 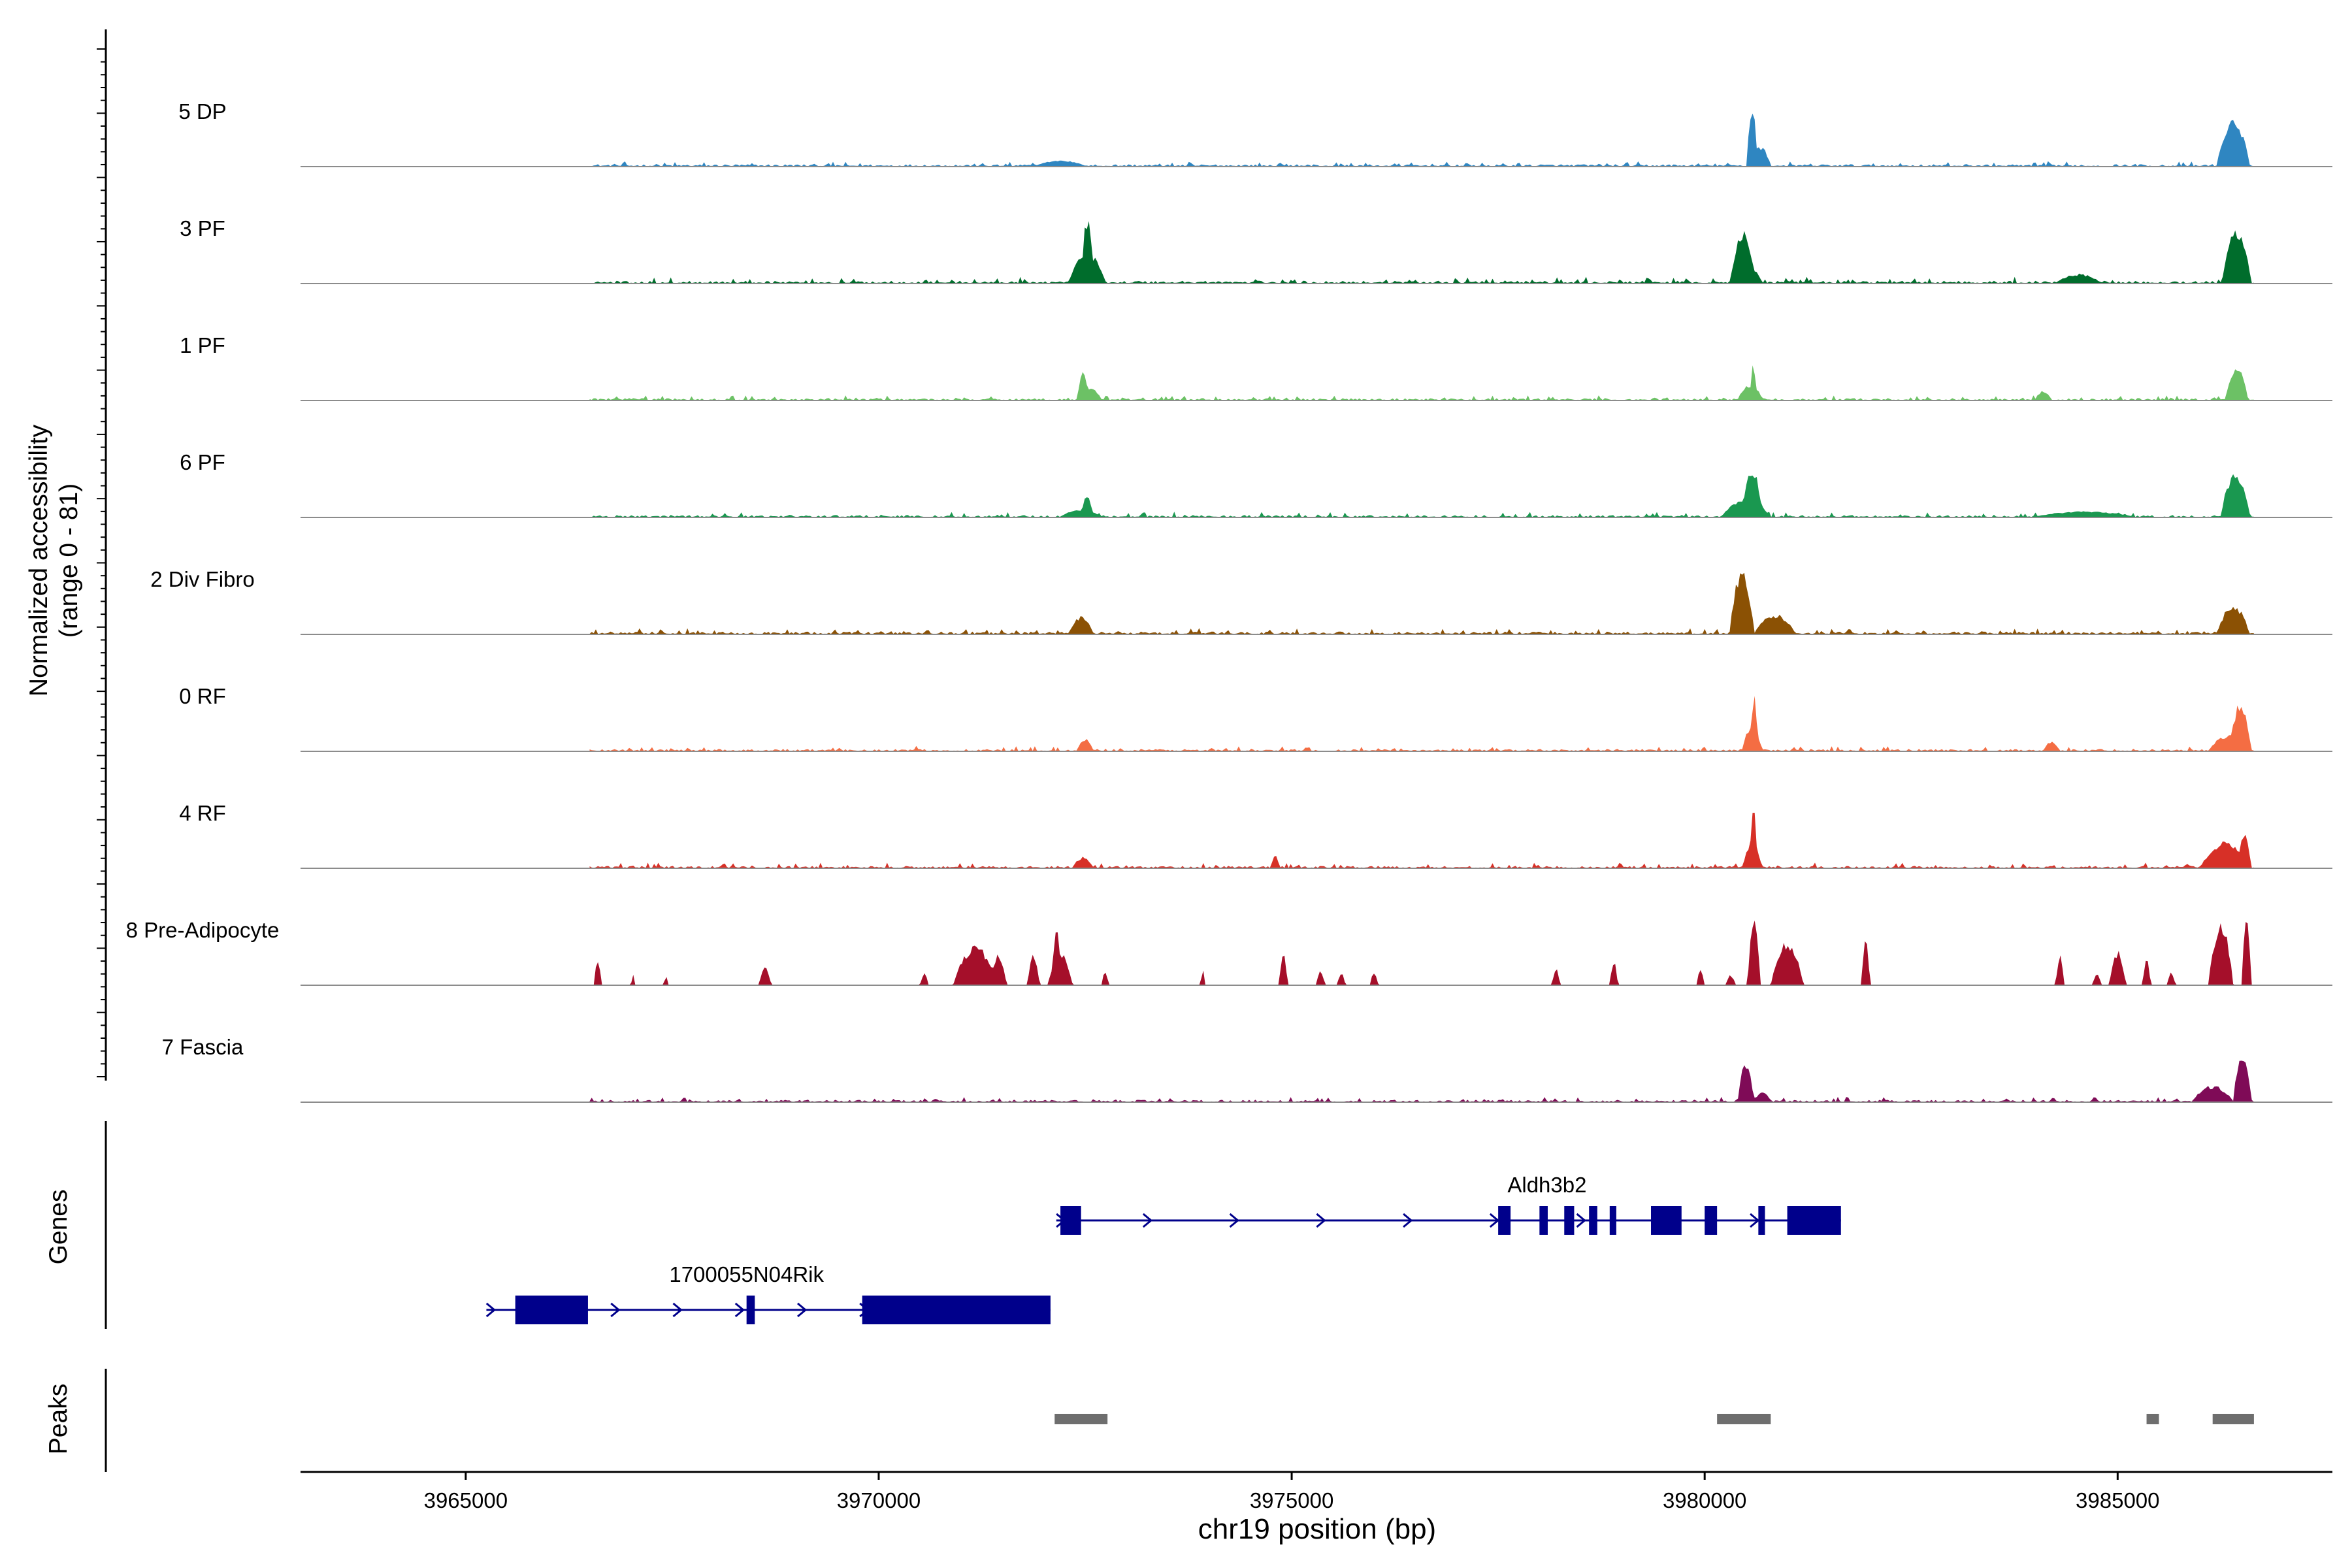 What do you see at coordinates (973, 1225) in the screenshot?
I see `genes-panel: Aldh3b2 1700055N04Rik` at bounding box center [973, 1225].